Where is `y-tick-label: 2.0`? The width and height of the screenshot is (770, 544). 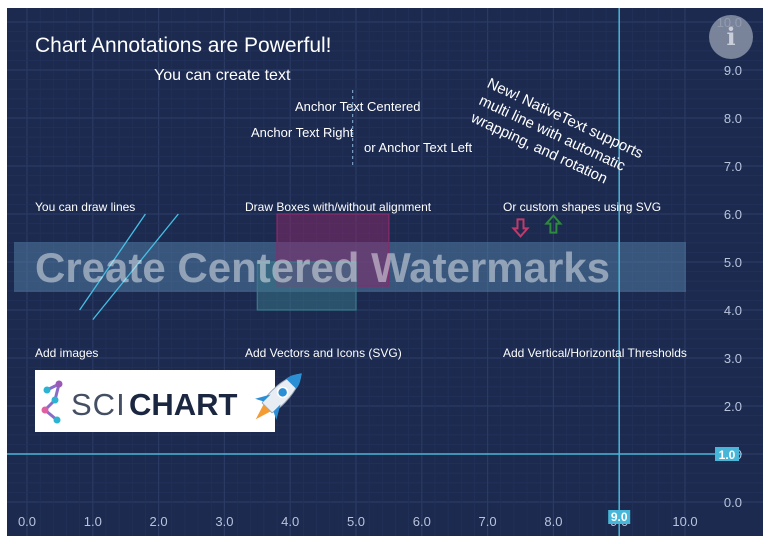
y-tick-label: 2.0 is located at coordinates (733, 406).